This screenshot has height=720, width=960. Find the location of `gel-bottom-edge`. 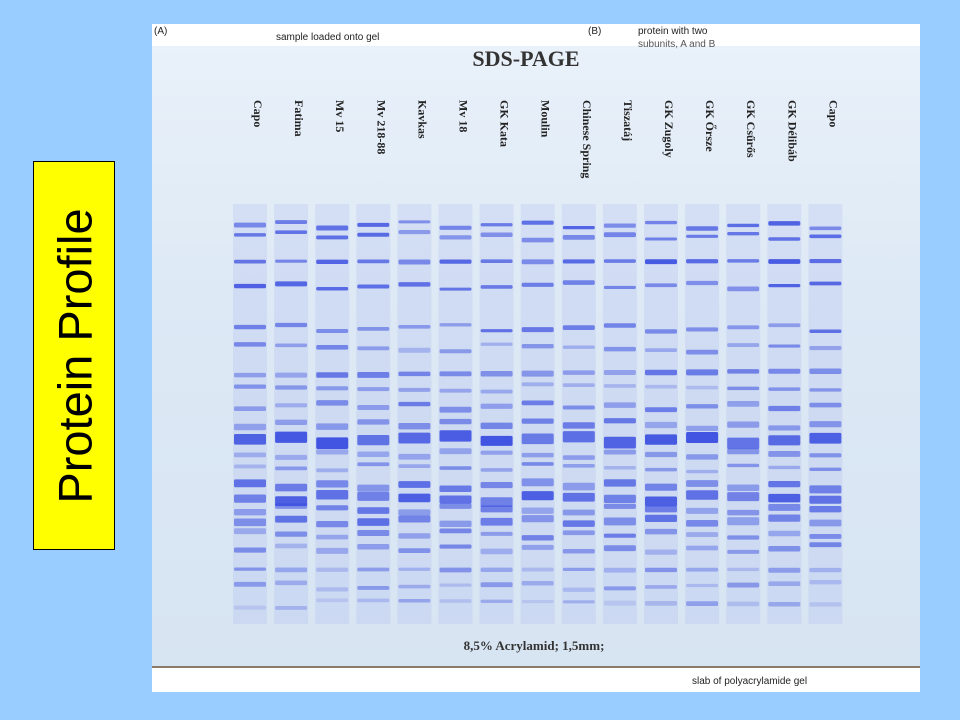

gel-bottom-edge is located at coordinates (536, 667).